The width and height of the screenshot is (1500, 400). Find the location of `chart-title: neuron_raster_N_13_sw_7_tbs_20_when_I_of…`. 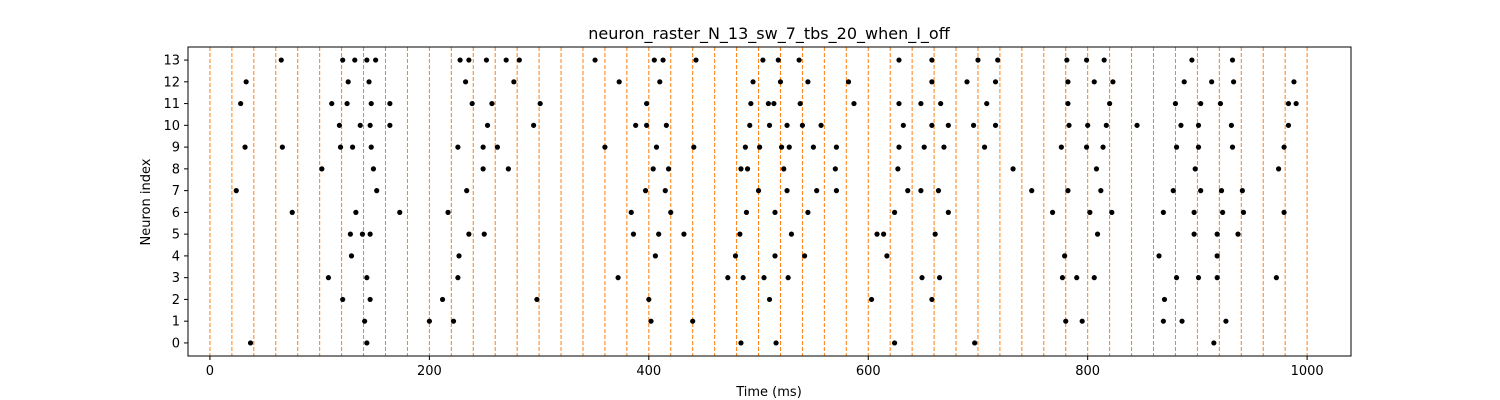

chart-title: neuron_raster_N_13_sw_7_tbs_20_when_I_of… is located at coordinates (769, 34).